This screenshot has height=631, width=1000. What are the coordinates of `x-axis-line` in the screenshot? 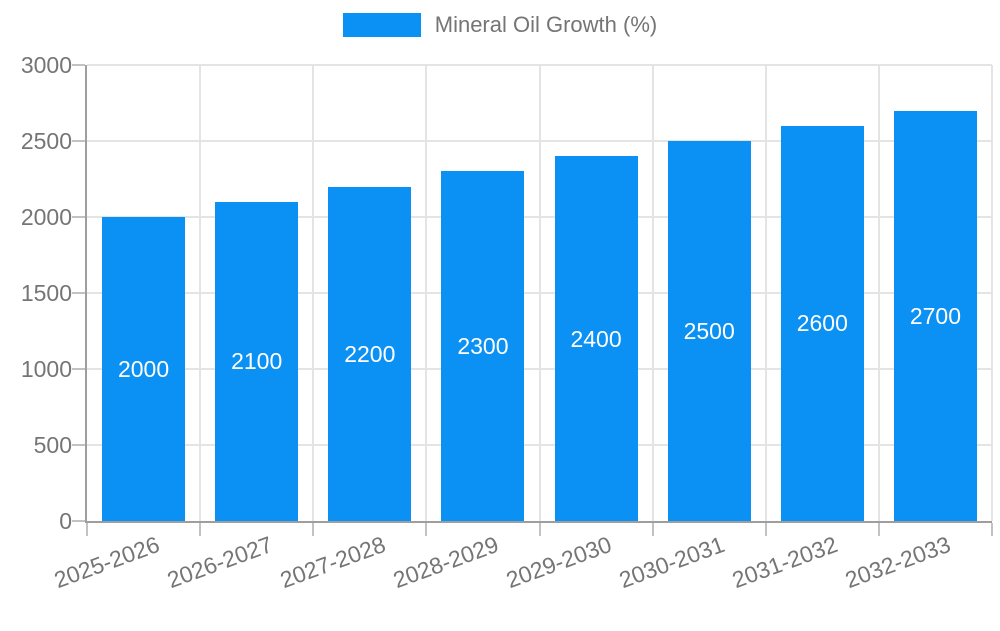 It's located at (538, 522).